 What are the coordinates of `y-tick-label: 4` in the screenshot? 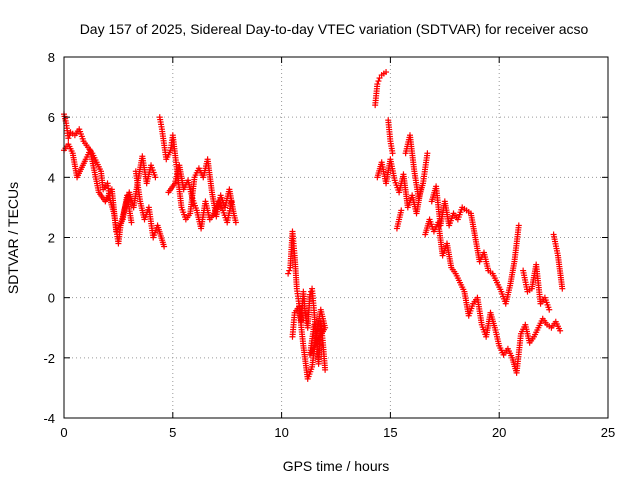 It's located at (51, 177).